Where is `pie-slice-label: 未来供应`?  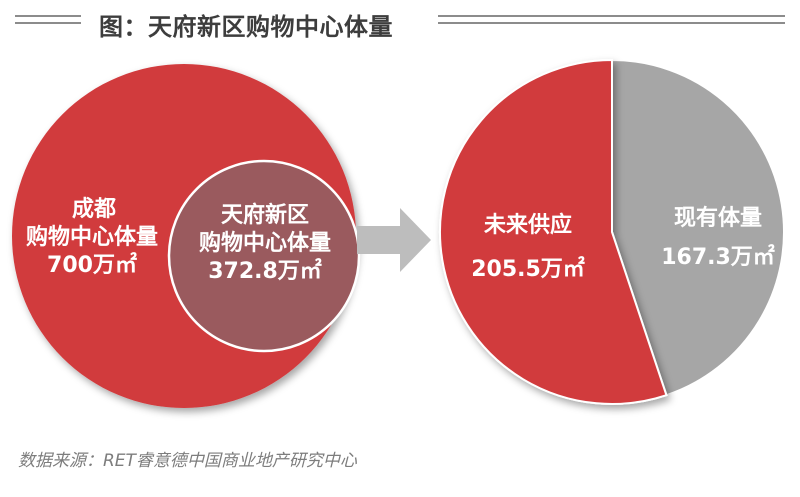 pie-slice-label: 未来供应 is located at coordinates (528, 225).